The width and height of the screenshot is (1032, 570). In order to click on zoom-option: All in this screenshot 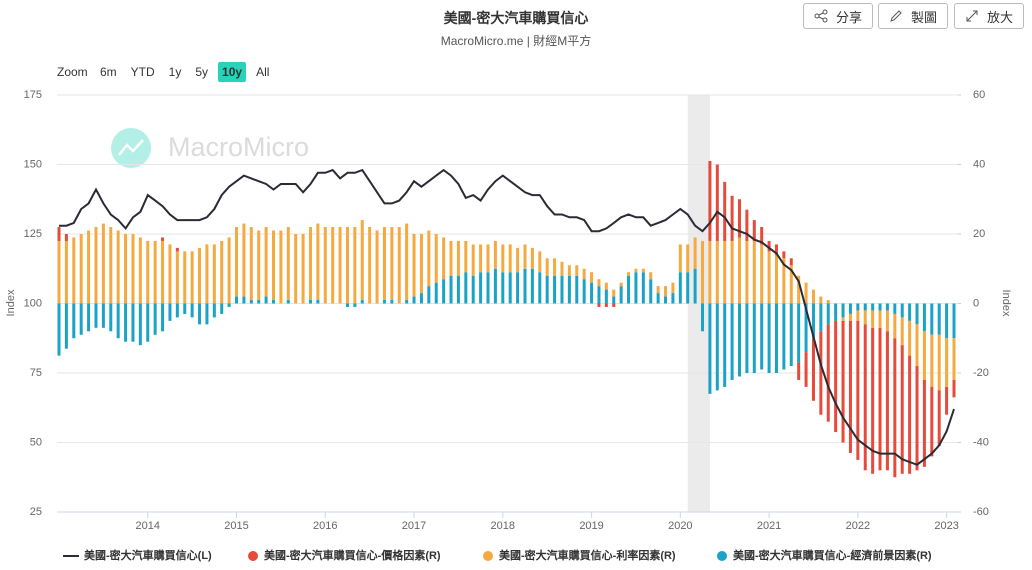, I will do `click(263, 72)`.